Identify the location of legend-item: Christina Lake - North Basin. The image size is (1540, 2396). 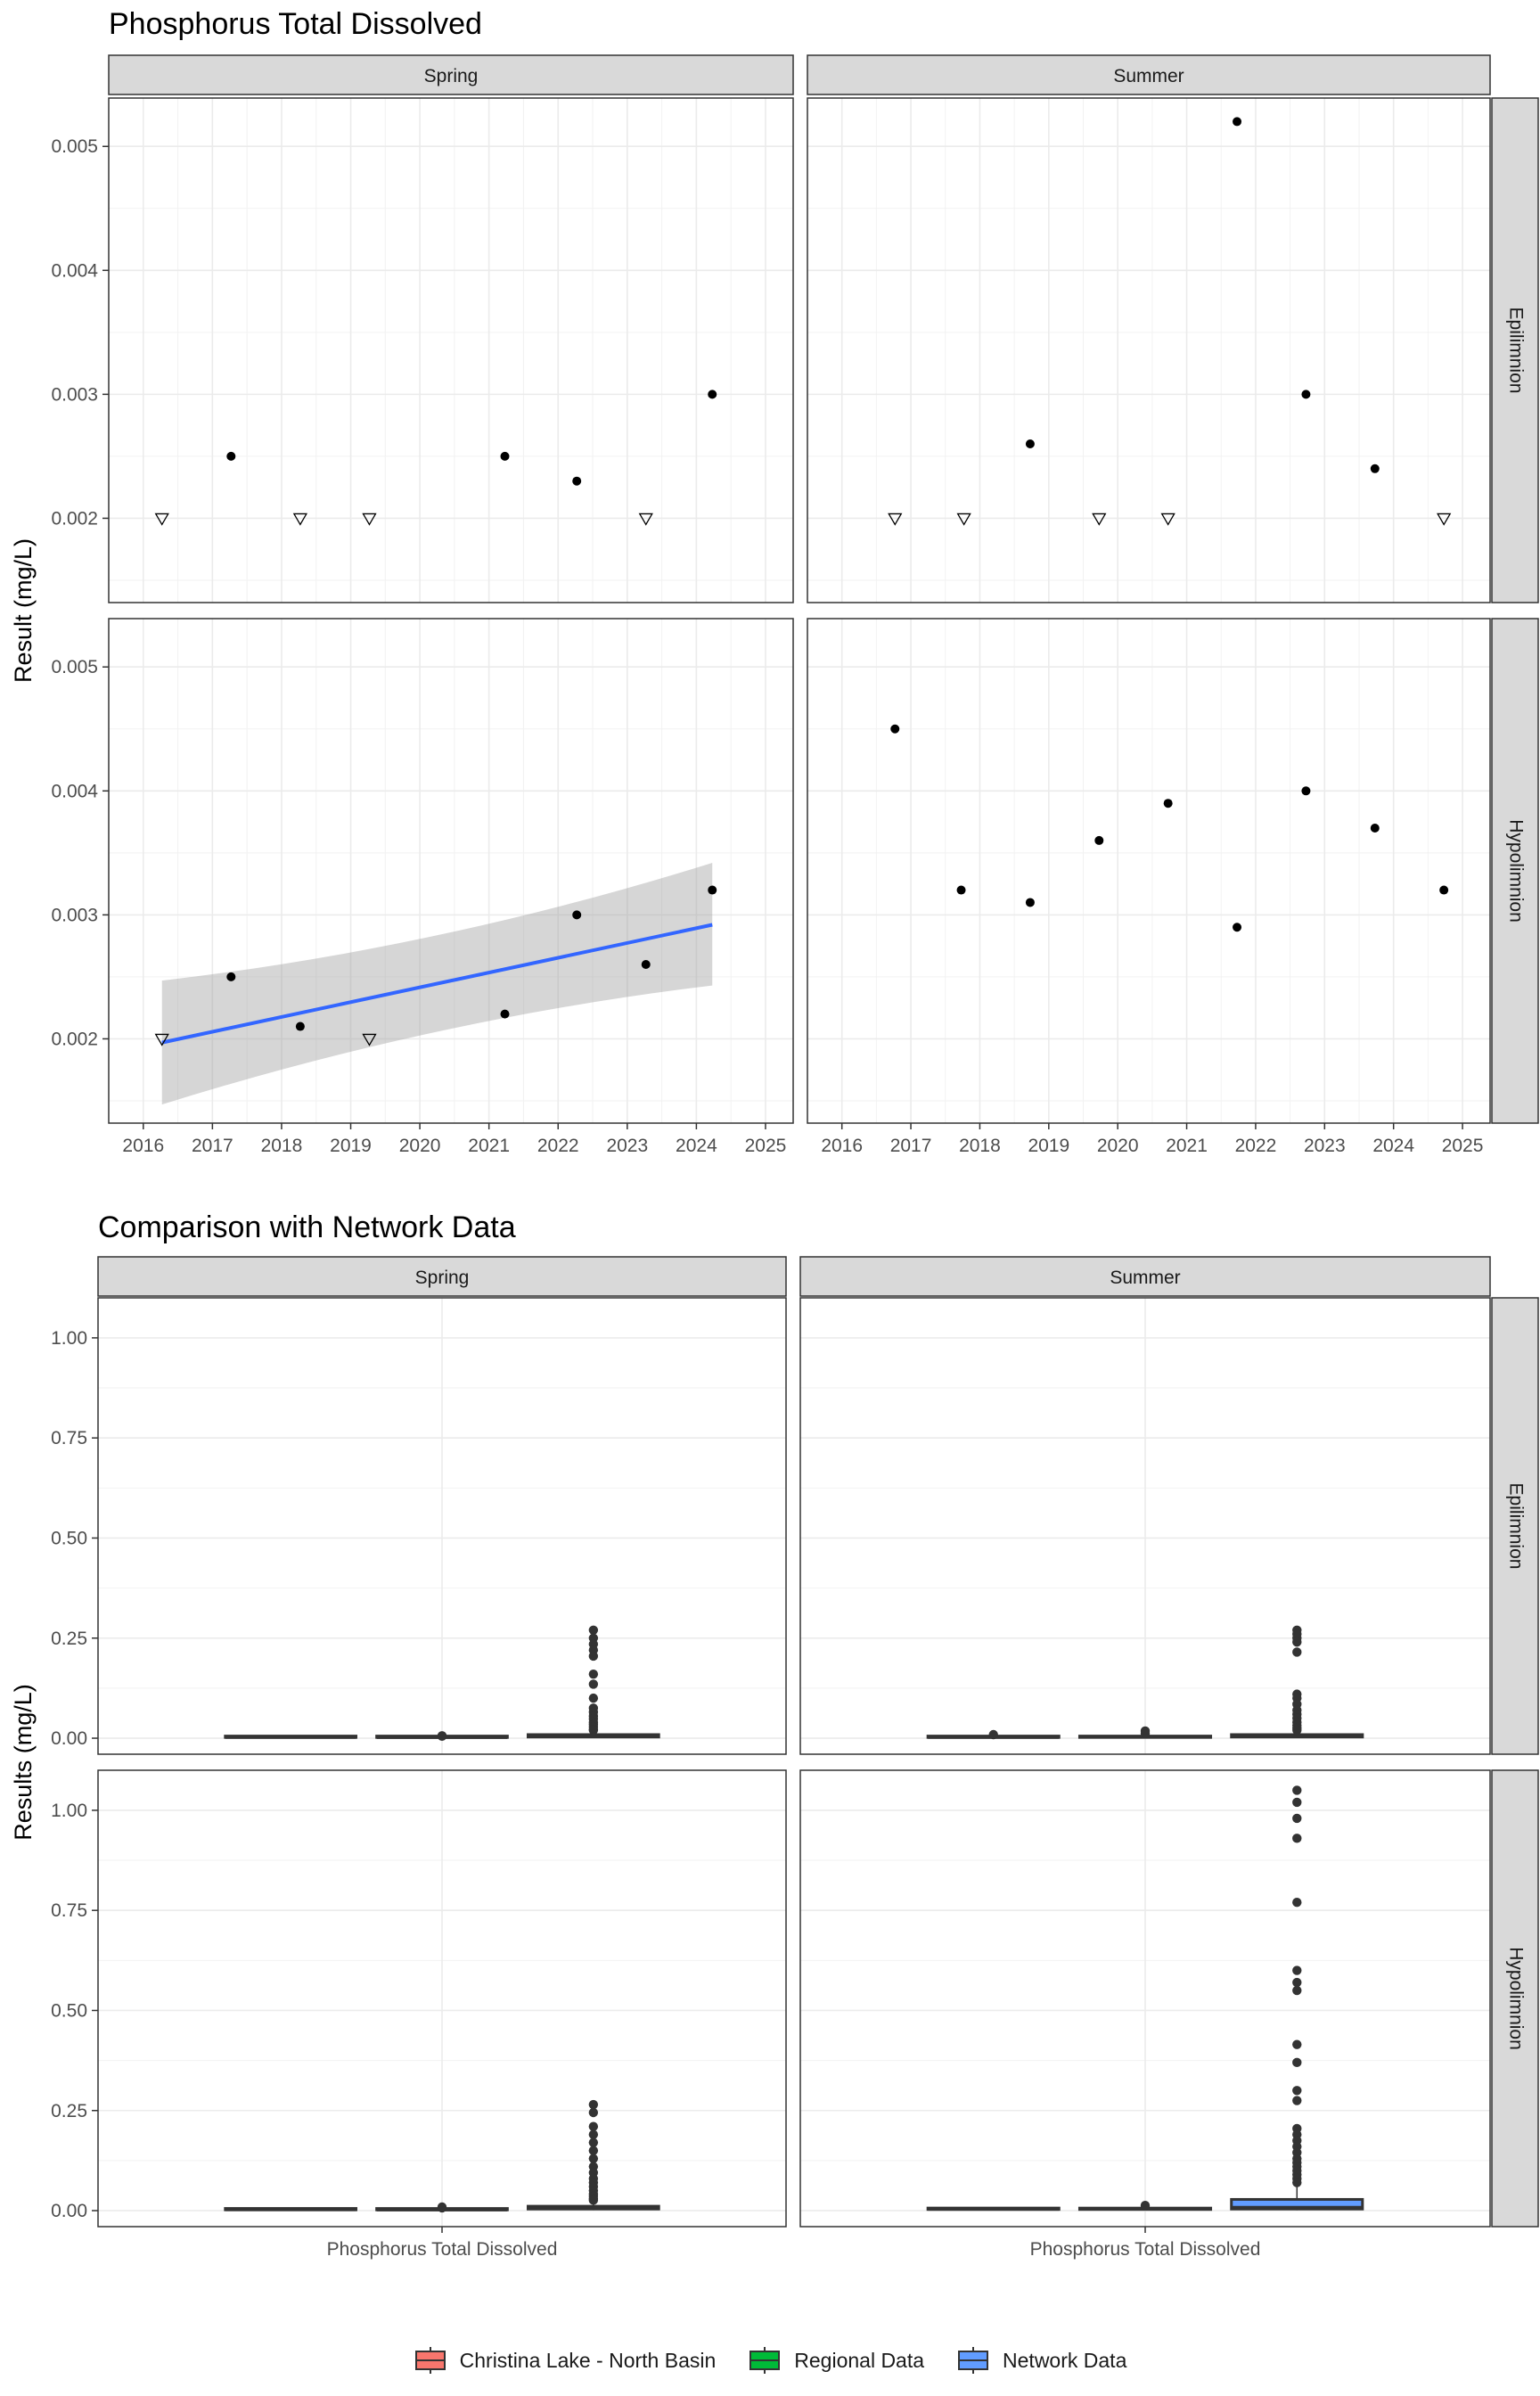
(565, 2360).